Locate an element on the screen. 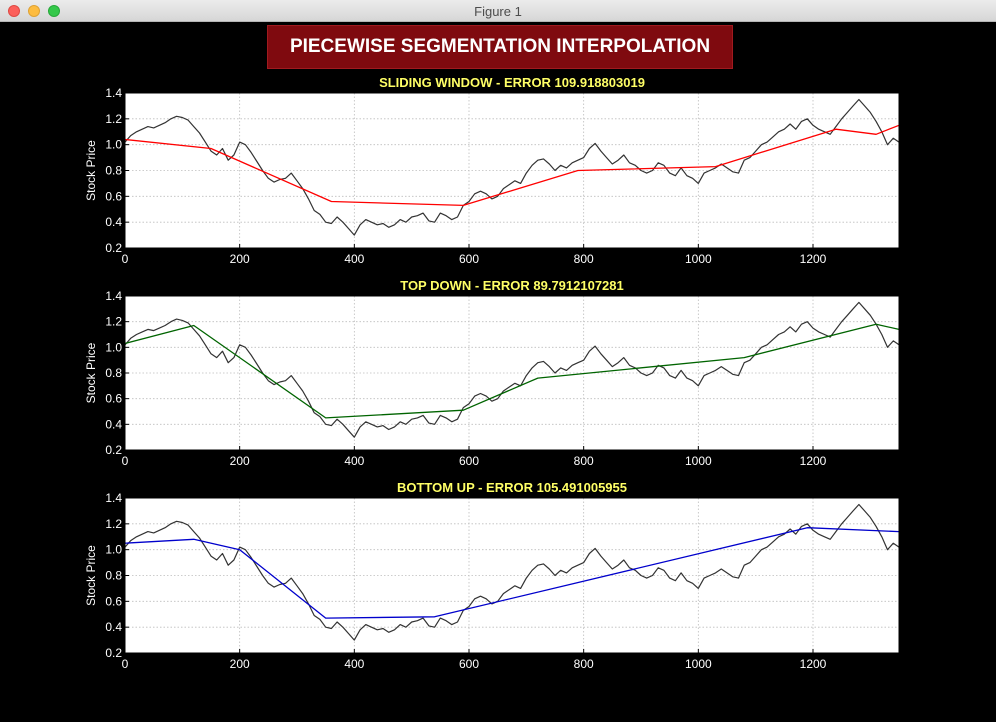 The image size is (996, 722). window-title: Figure 1 is located at coordinates (498, 11).